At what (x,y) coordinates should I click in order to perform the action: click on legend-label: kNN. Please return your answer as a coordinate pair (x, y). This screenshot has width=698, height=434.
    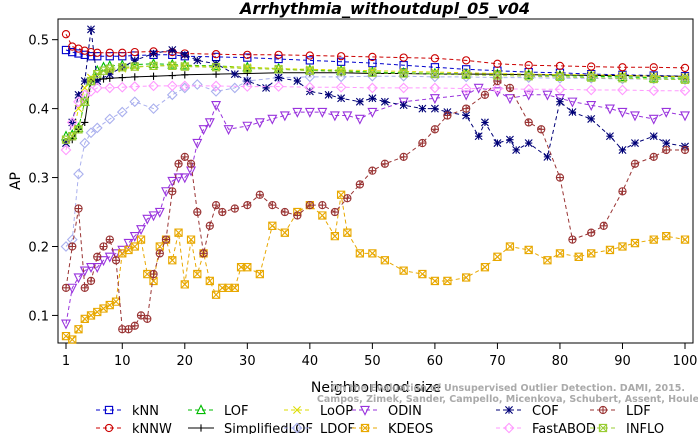
    Looking at the image, I should click on (145, 411).